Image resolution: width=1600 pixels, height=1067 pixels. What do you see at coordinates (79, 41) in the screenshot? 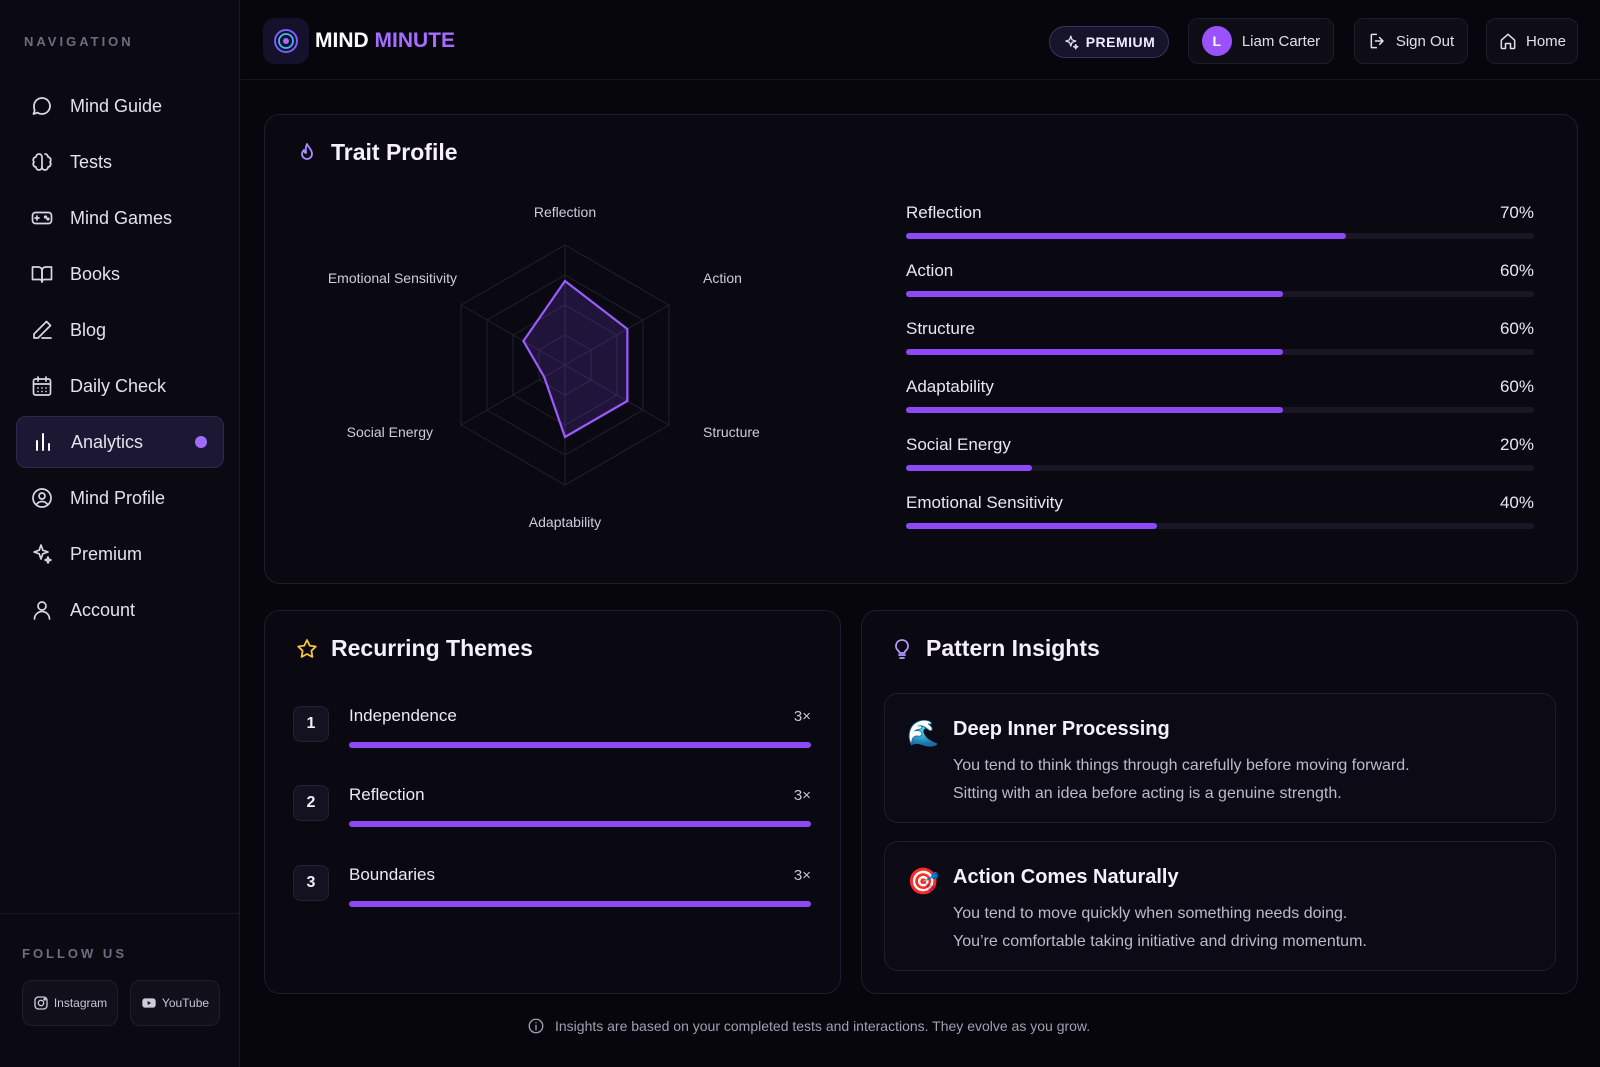
I see `nav-heading: NAVIGATION` at bounding box center [79, 41].